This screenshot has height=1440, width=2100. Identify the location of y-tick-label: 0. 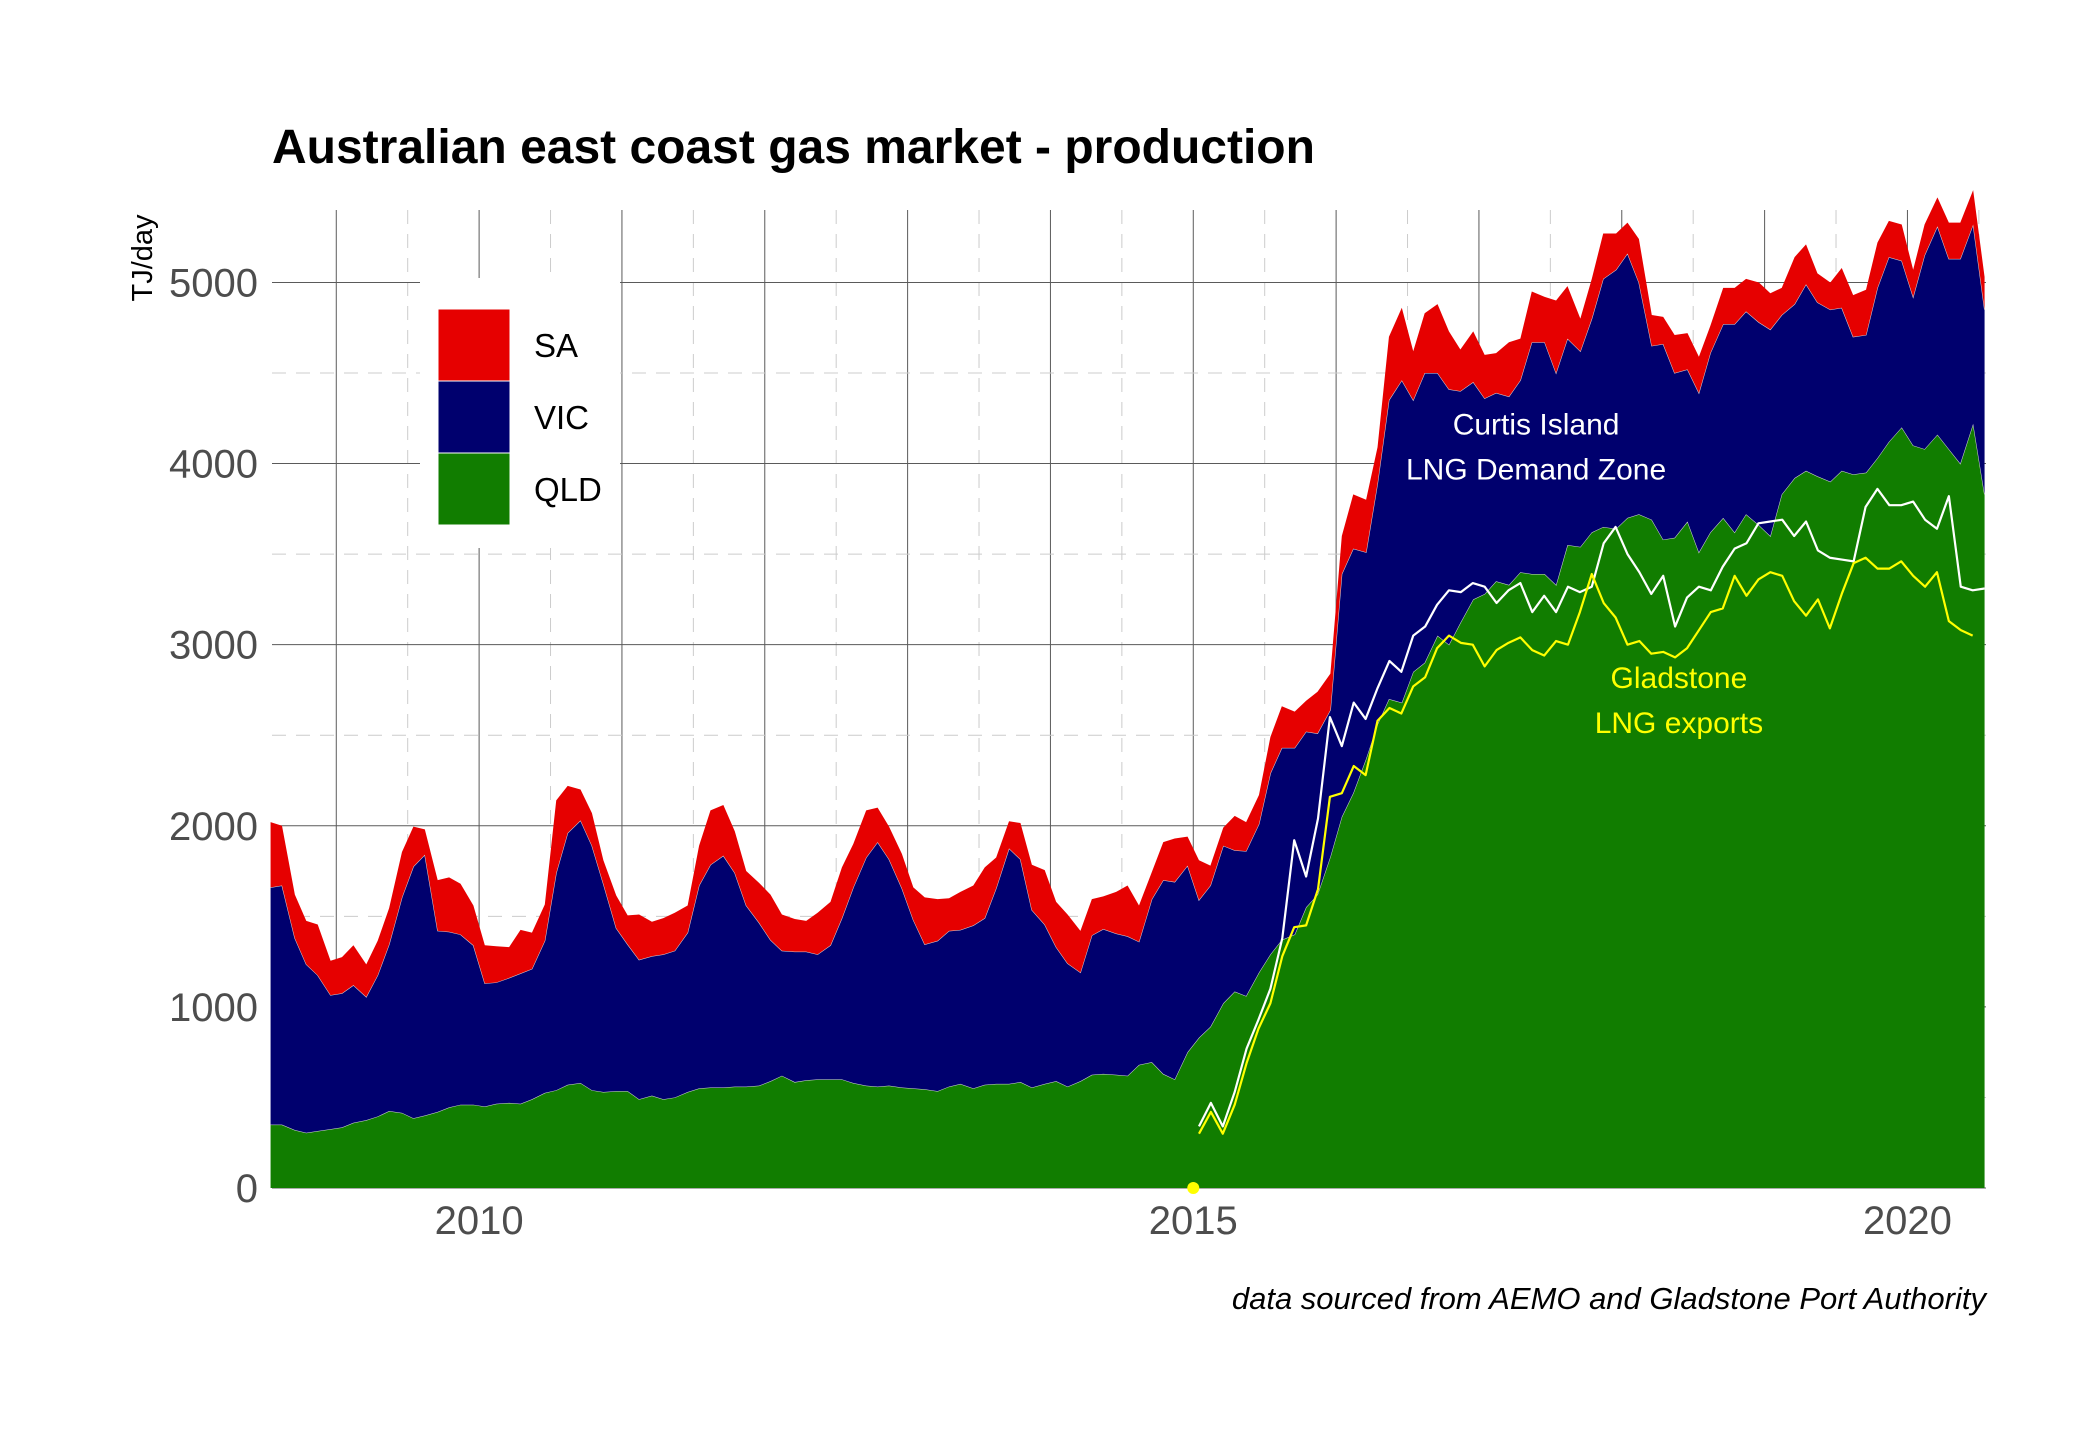
(247, 1189).